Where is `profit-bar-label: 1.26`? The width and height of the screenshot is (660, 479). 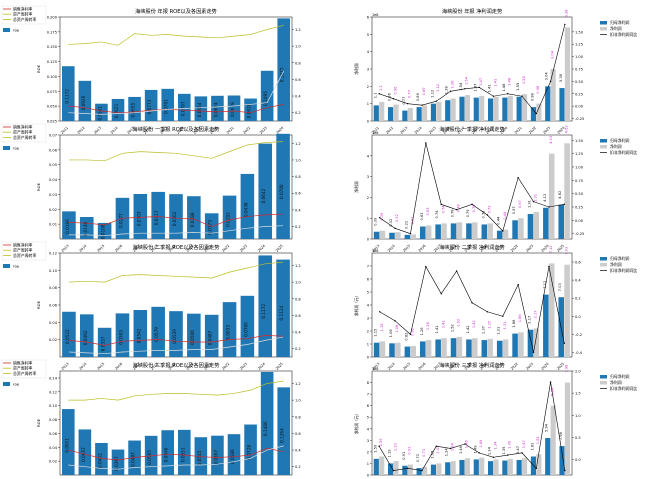
profit-bar-label: 1.26 is located at coordinates (422, 331).